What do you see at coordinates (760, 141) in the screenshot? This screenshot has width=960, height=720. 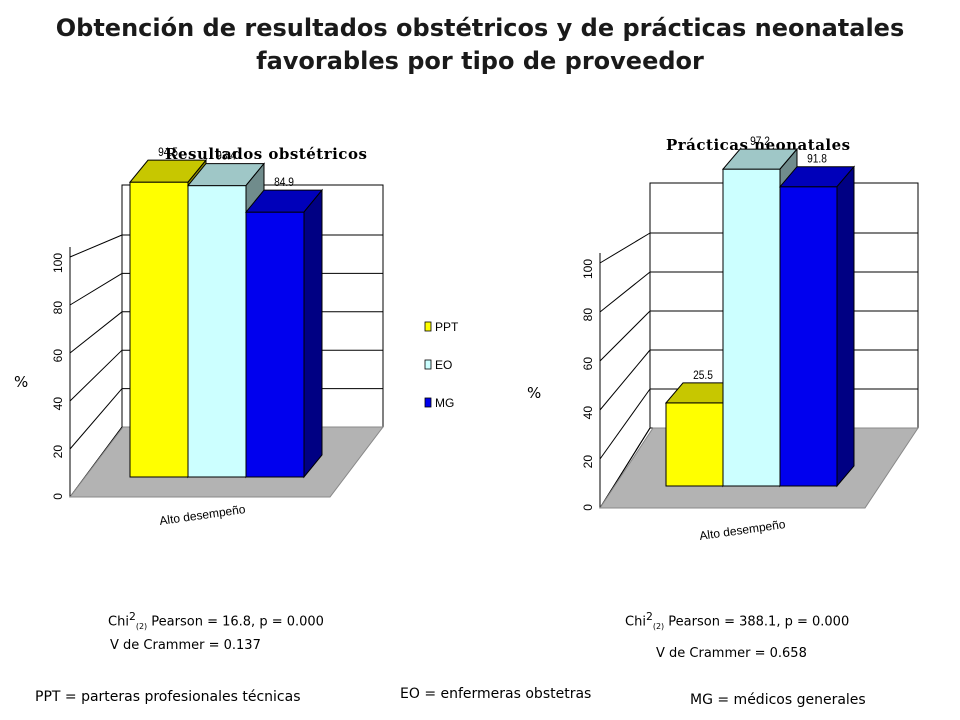 I see `bar-eo-value-label: 97.2` at bounding box center [760, 141].